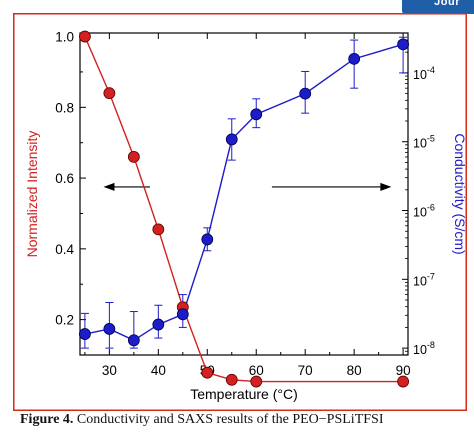  Describe the element at coordinates (459, 193) in the screenshot. I see `y-right-axis-title: Conductivity (S/cm)` at that location.